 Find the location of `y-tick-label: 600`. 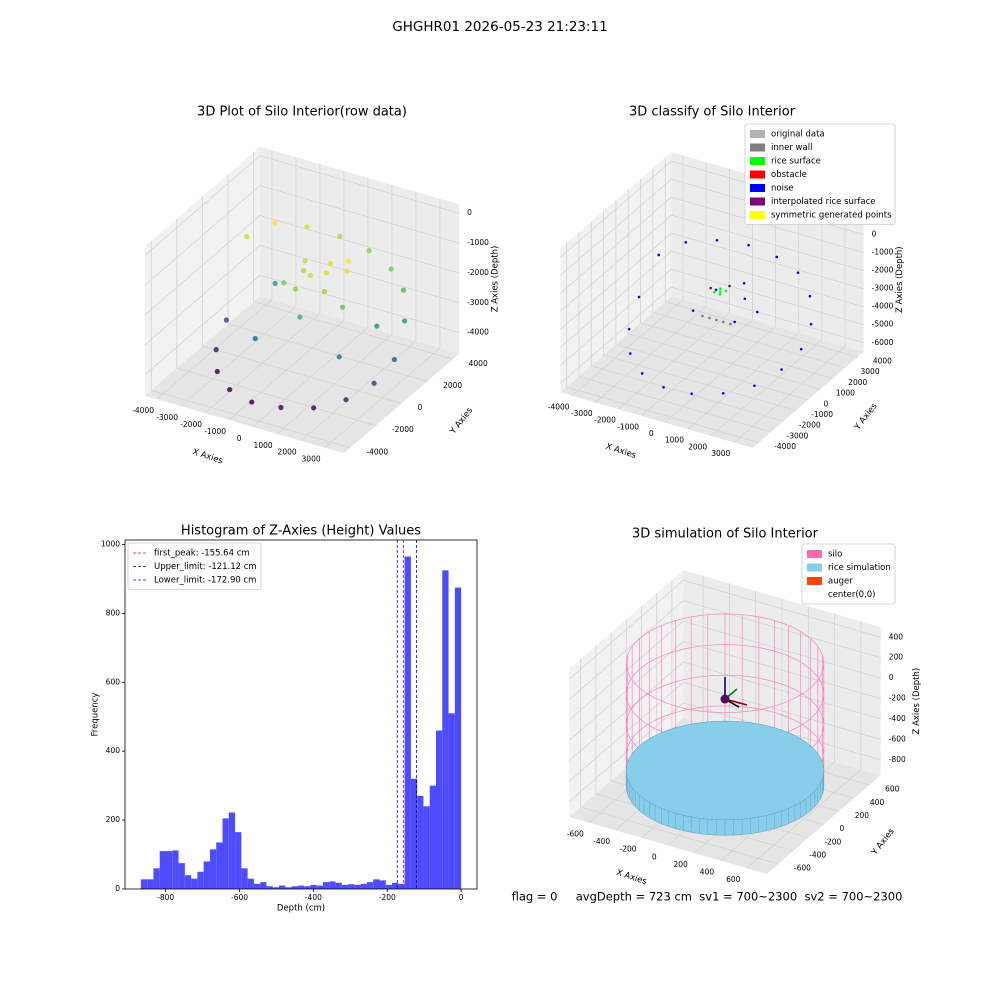

y-tick-label: 600 is located at coordinates (113, 681).